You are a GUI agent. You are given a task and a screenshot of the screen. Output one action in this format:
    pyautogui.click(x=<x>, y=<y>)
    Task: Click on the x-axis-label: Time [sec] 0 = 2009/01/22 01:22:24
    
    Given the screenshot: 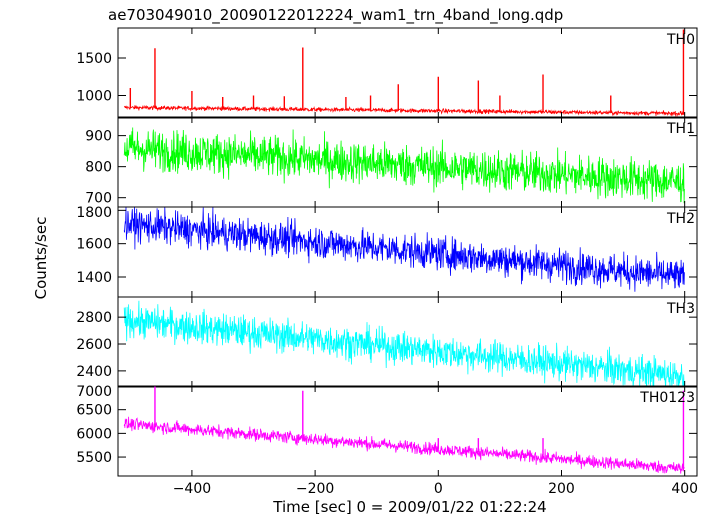 What is the action you would take?
    pyautogui.click(x=409, y=507)
    